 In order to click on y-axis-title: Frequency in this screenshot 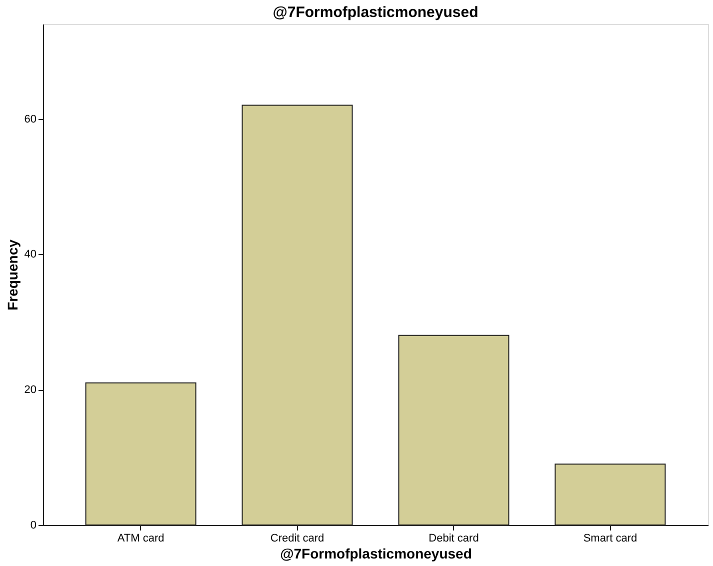, I will do `click(12, 274)`.